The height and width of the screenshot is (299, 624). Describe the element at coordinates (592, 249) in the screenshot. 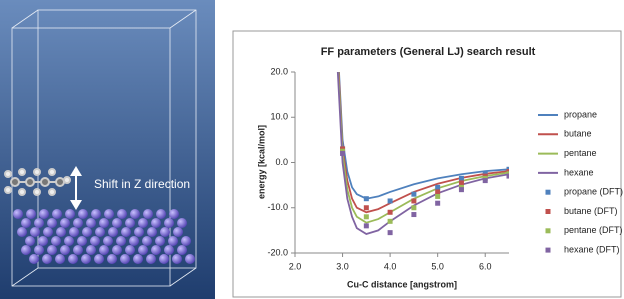

I see `legend-label: hexane (DFT)` at that location.